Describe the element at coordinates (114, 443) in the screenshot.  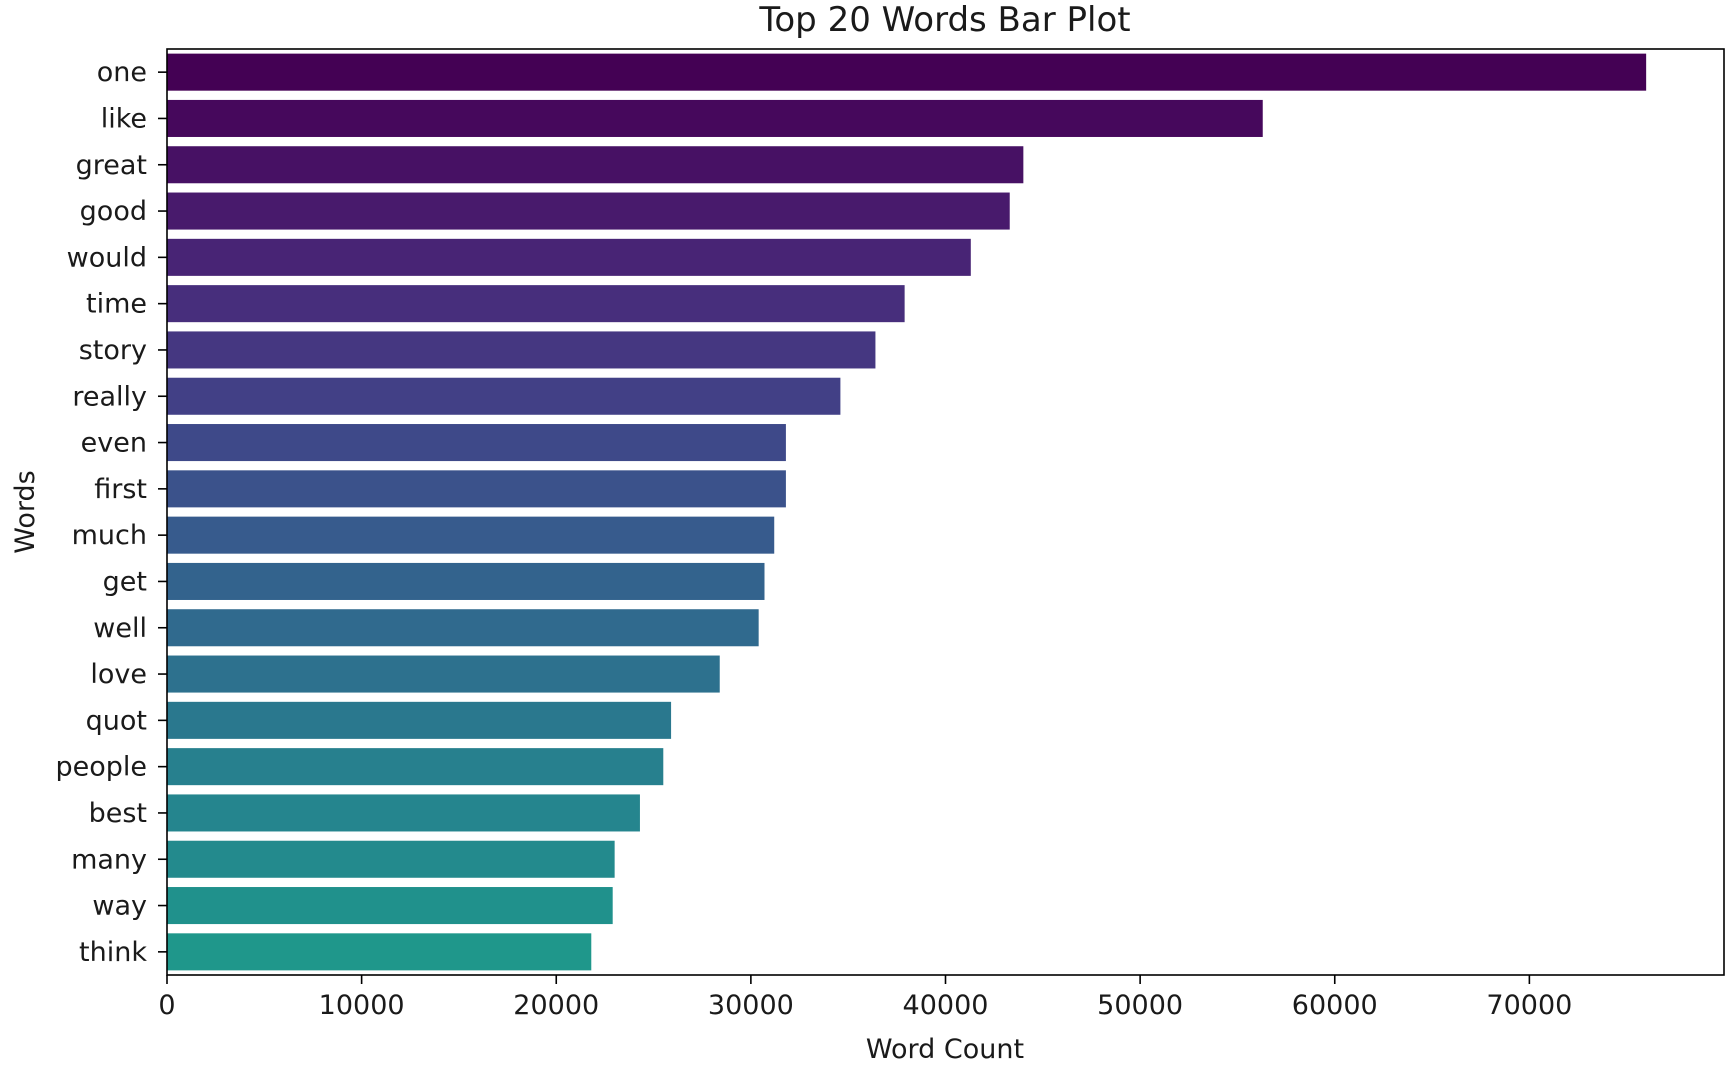
I see `y-tick-label-even: even` at that location.